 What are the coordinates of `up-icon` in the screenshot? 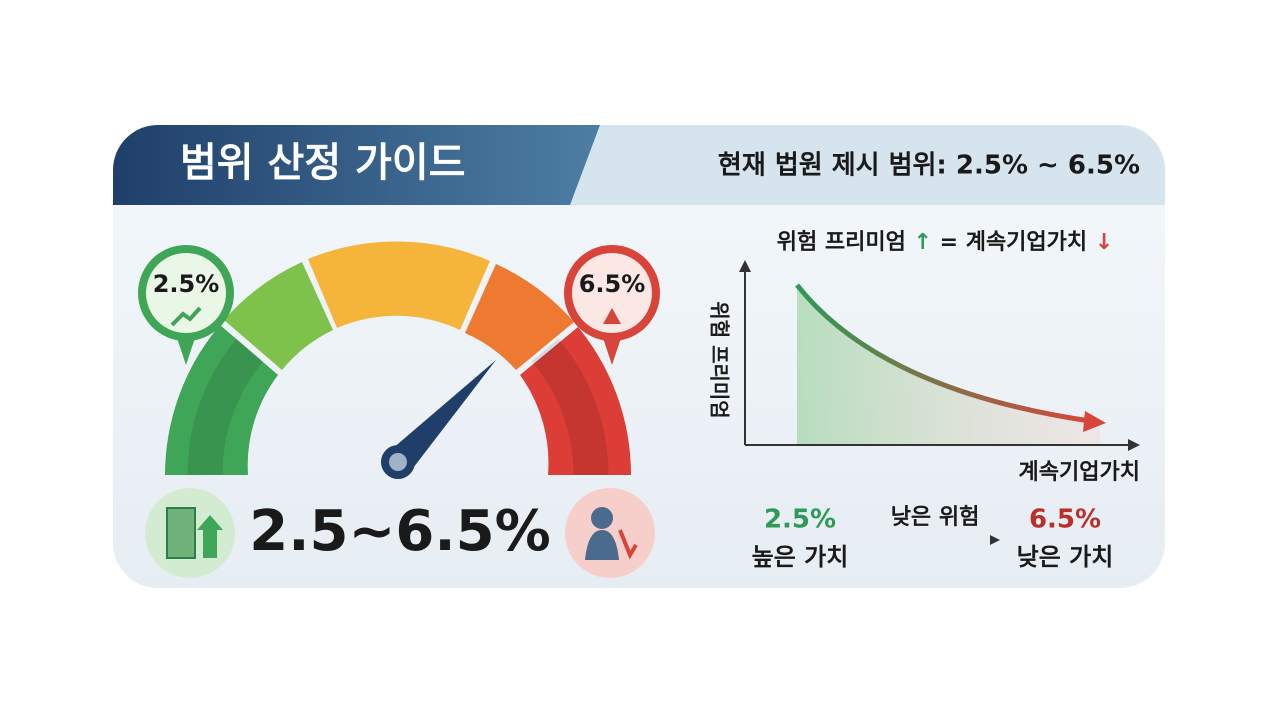 It's located at (186, 316).